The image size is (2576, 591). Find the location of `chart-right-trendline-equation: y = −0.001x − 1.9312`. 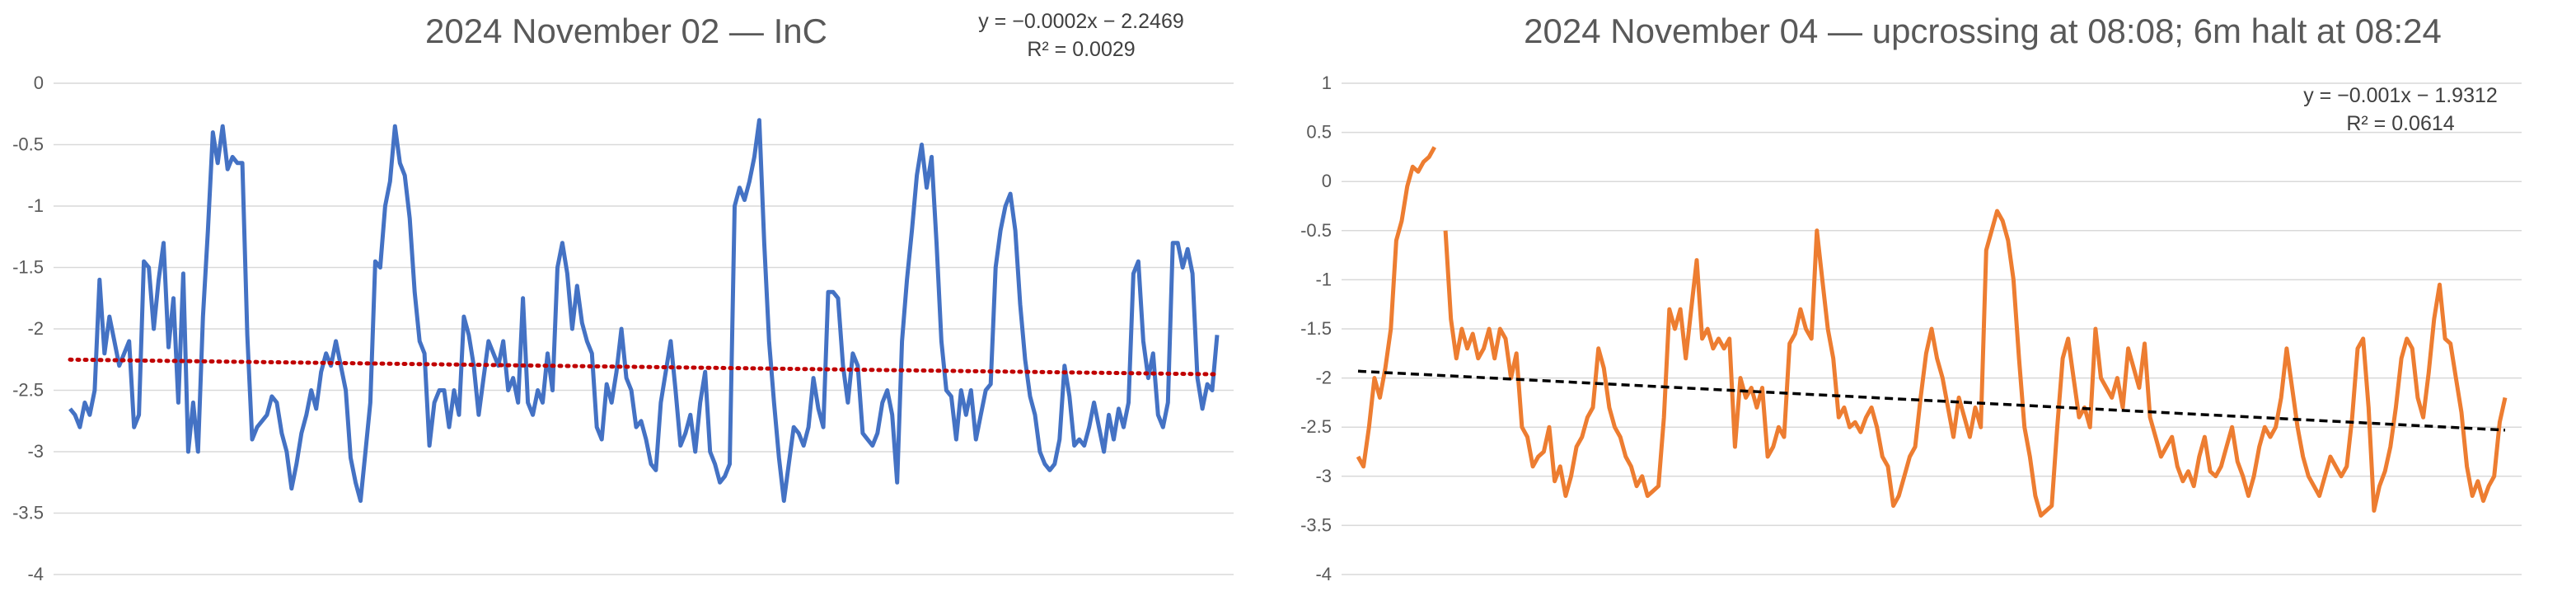

chart-right-trendline-equation: y = −0.001x − 1.9312 is located at coordinates (2400, 95).